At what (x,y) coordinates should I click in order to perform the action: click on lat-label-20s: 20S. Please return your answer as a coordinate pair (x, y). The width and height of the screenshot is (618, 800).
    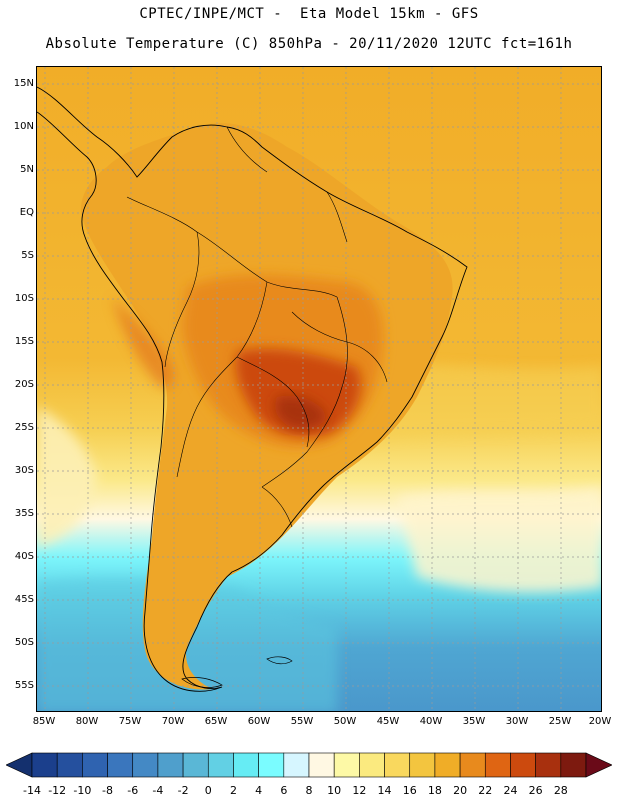
    Looking at the image, I should click on (24, 384).